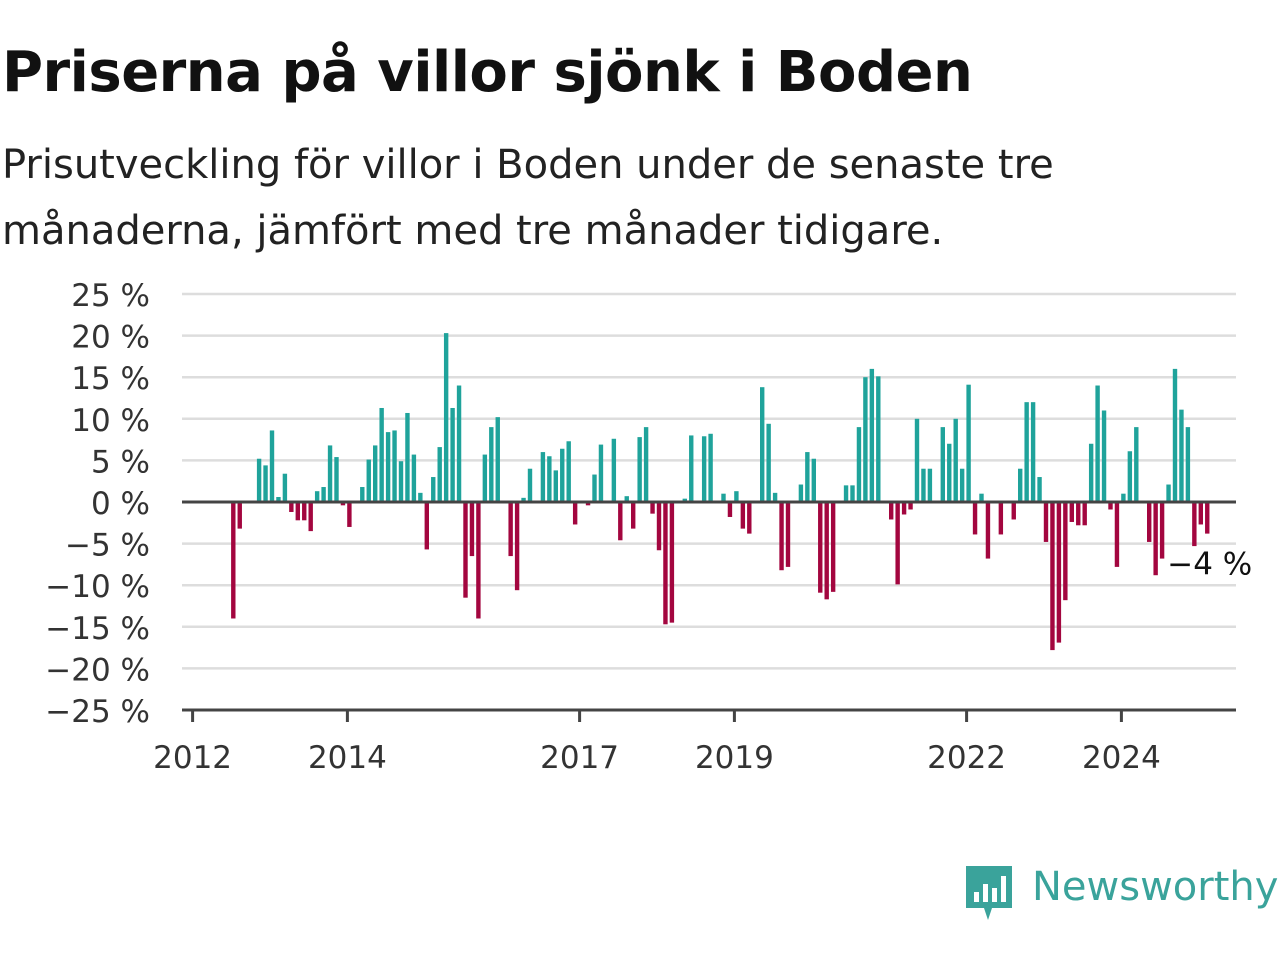 The height and width of the screenshot is (960, 1280). I want to click on y-tick-label: 20 %, so click(110, 338).